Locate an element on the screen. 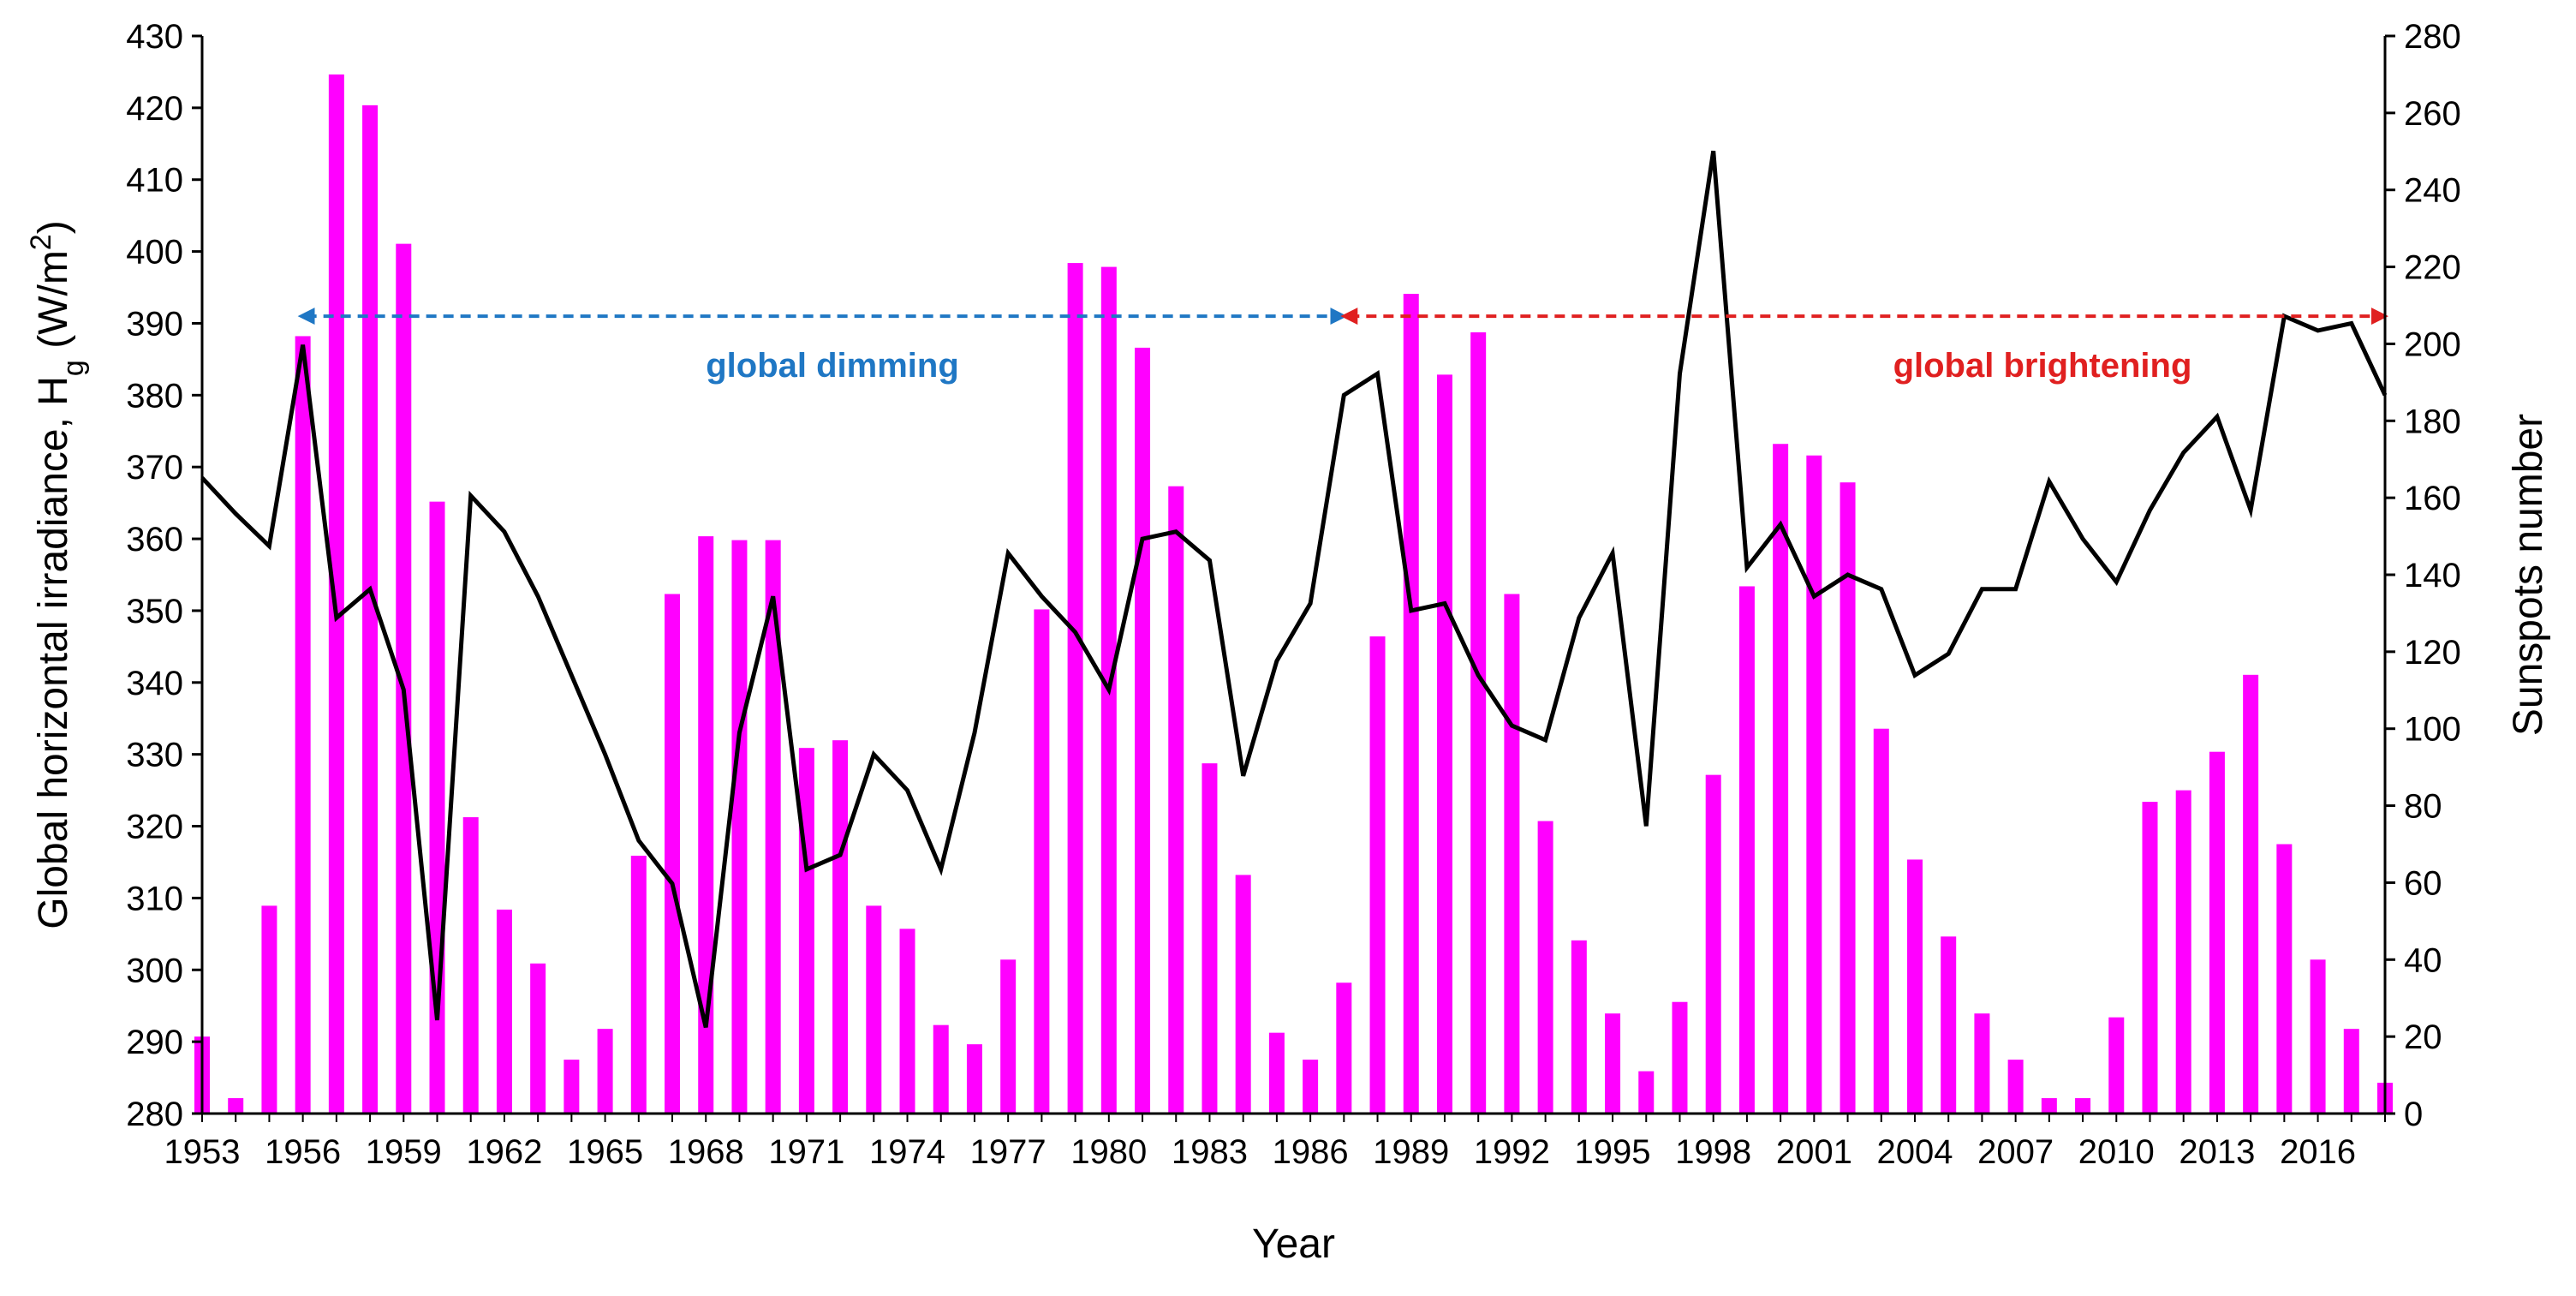 Image resolution: width=2576 pixels, height=1296 pixels. y-right-tick-label: 220 is located at coordinates (2432, 268).